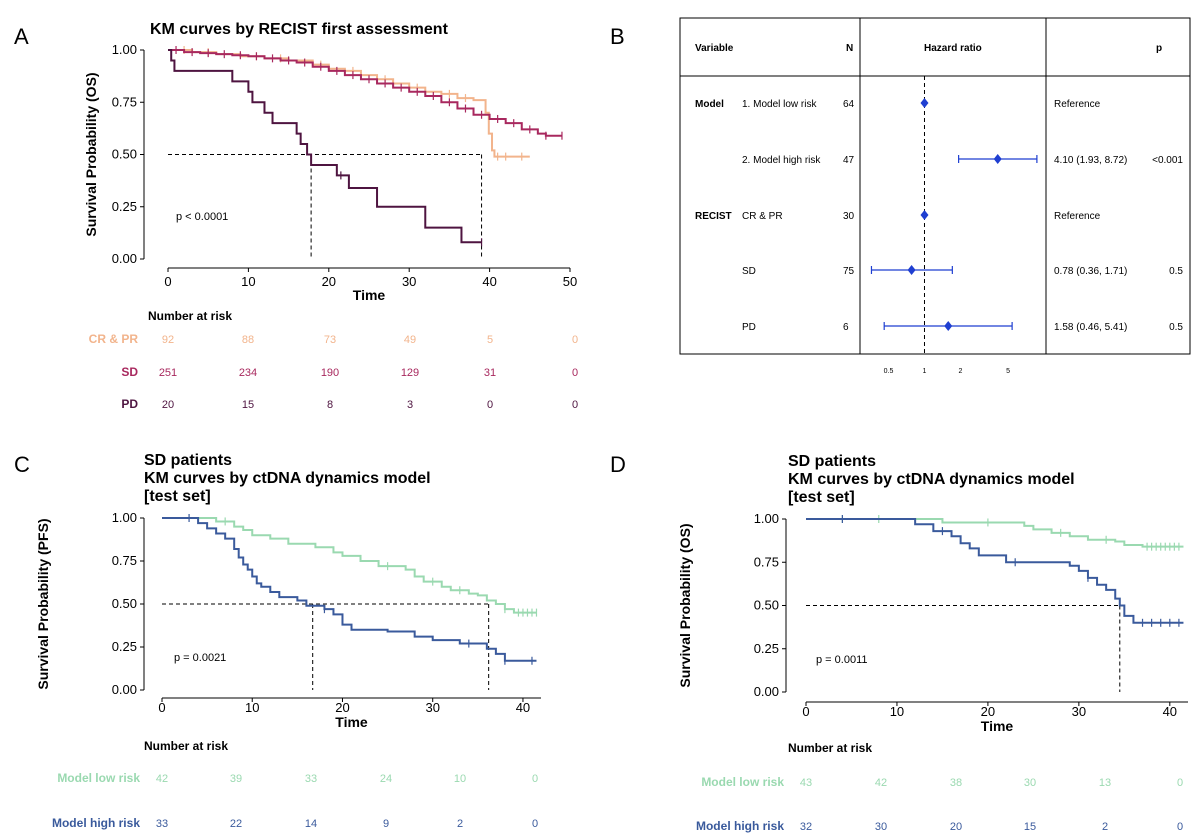 The image size is (1200, 838). I want to click on c-x-tick-label: 0, so click(161, 707).